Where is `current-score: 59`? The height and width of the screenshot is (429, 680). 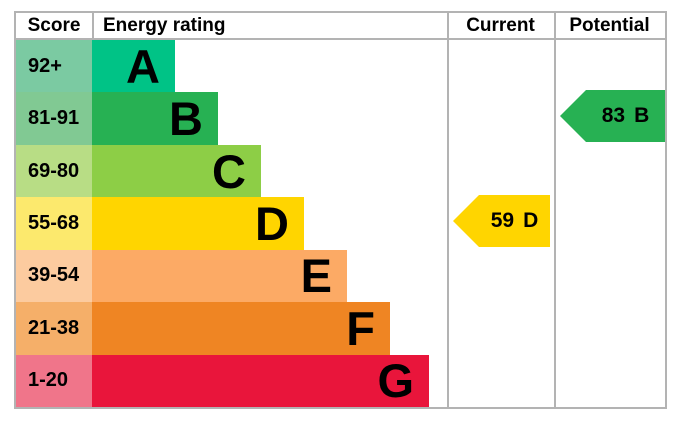 current-score: 59 is located at coordinates (502, 220).